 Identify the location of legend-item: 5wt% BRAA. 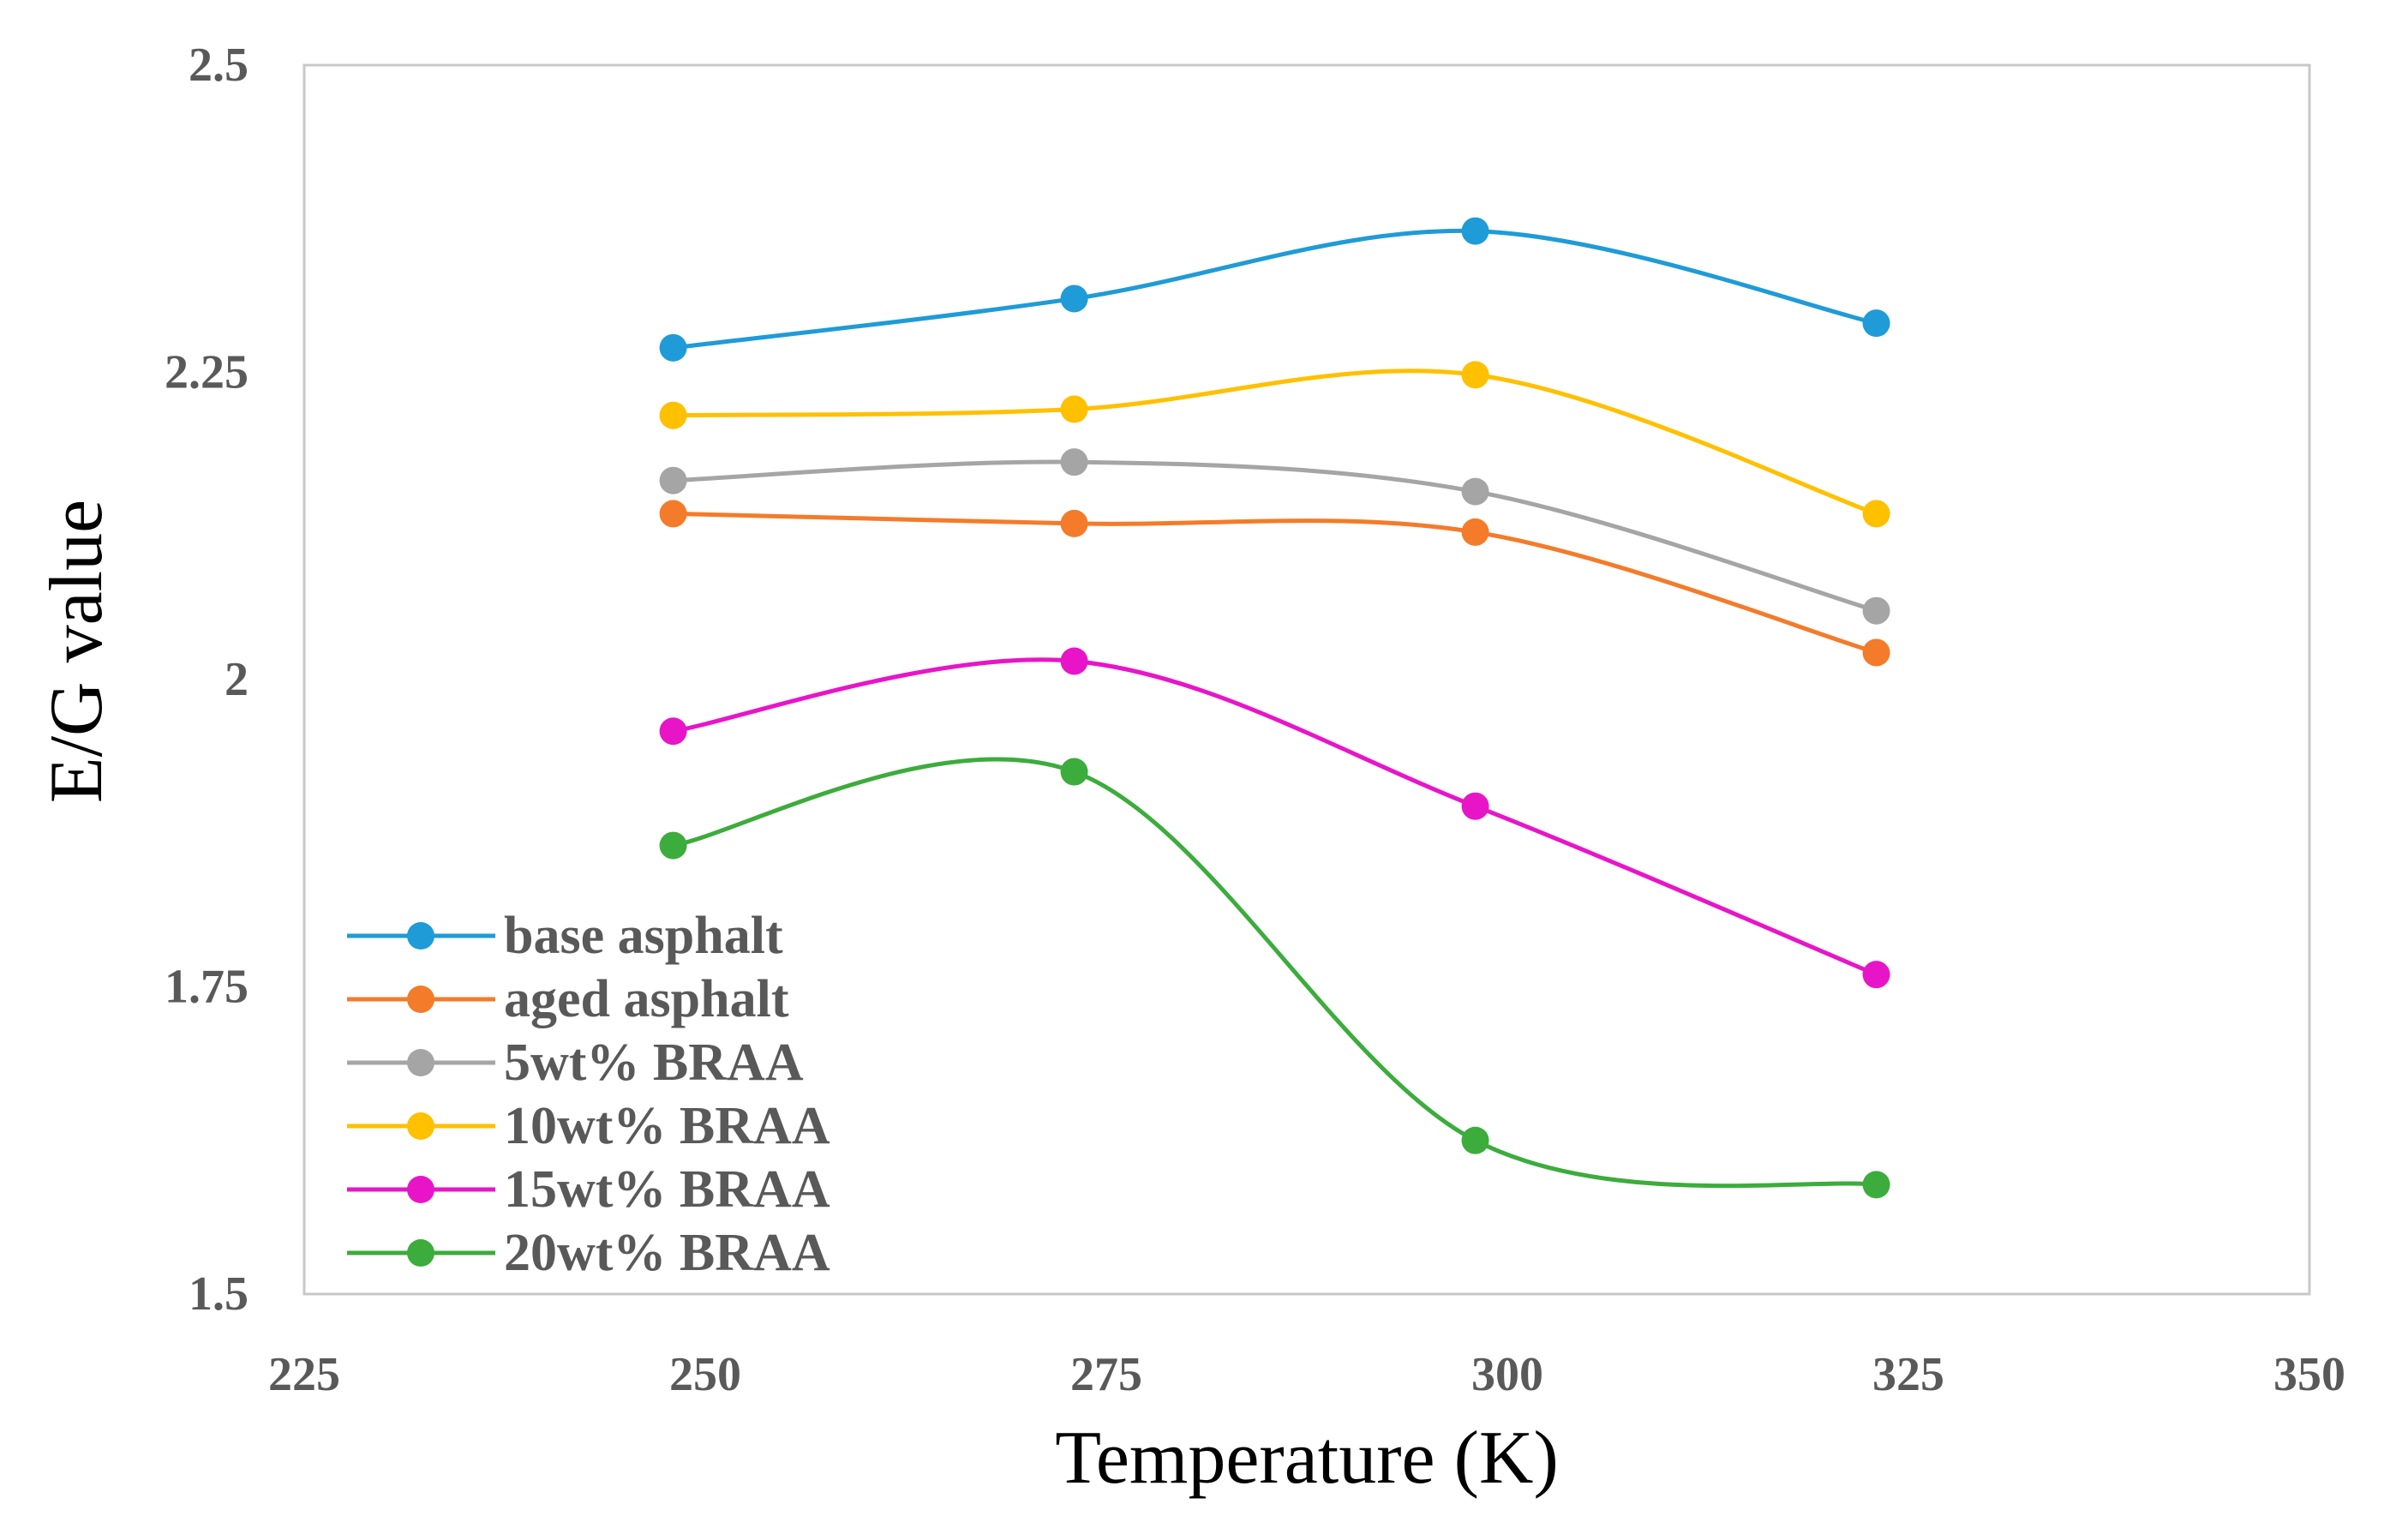
(575, 1063).